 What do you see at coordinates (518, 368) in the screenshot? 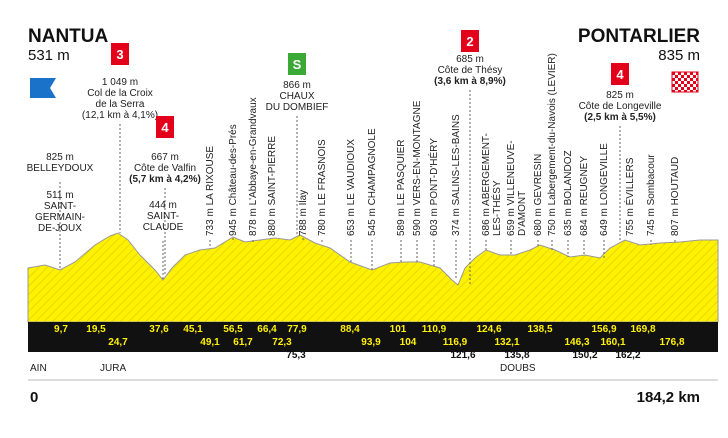
I see `region: DOUBS` at bounding box center [518, 368].